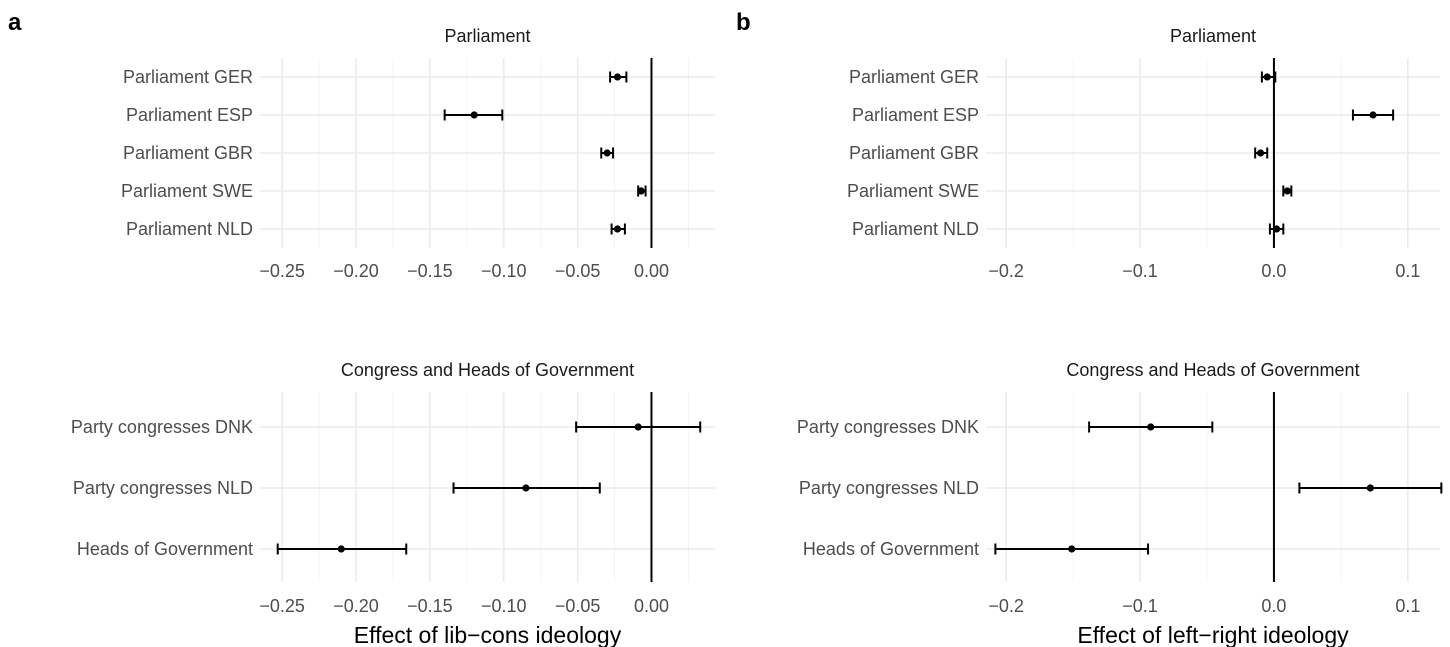  I want to click on x-axis-title: Effect of lib−cons ideology, so click(488, 634).